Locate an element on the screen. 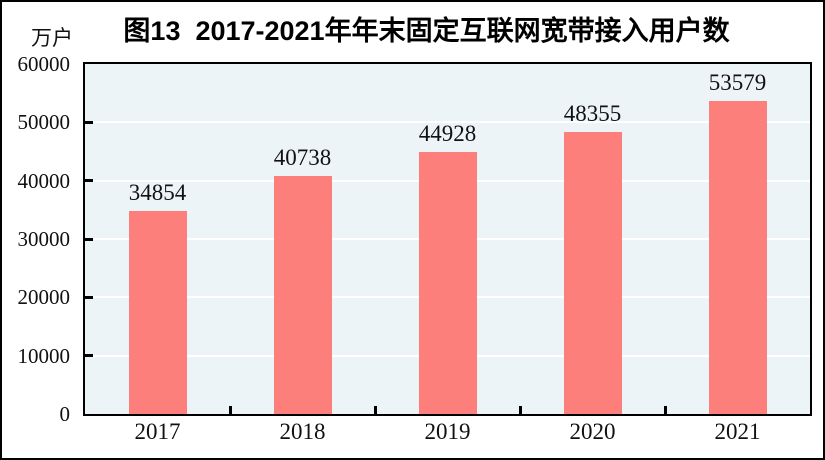 Image resolution: width=825 pixels, height=460 pixels. bar-2019 is located at coordinates (447, 282).